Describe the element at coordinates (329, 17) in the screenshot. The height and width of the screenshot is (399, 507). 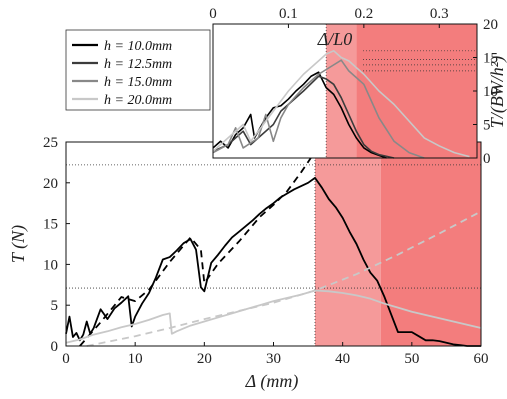
I see `inset-x-ticks: 0 0.1 0.2 0.3` at that location.